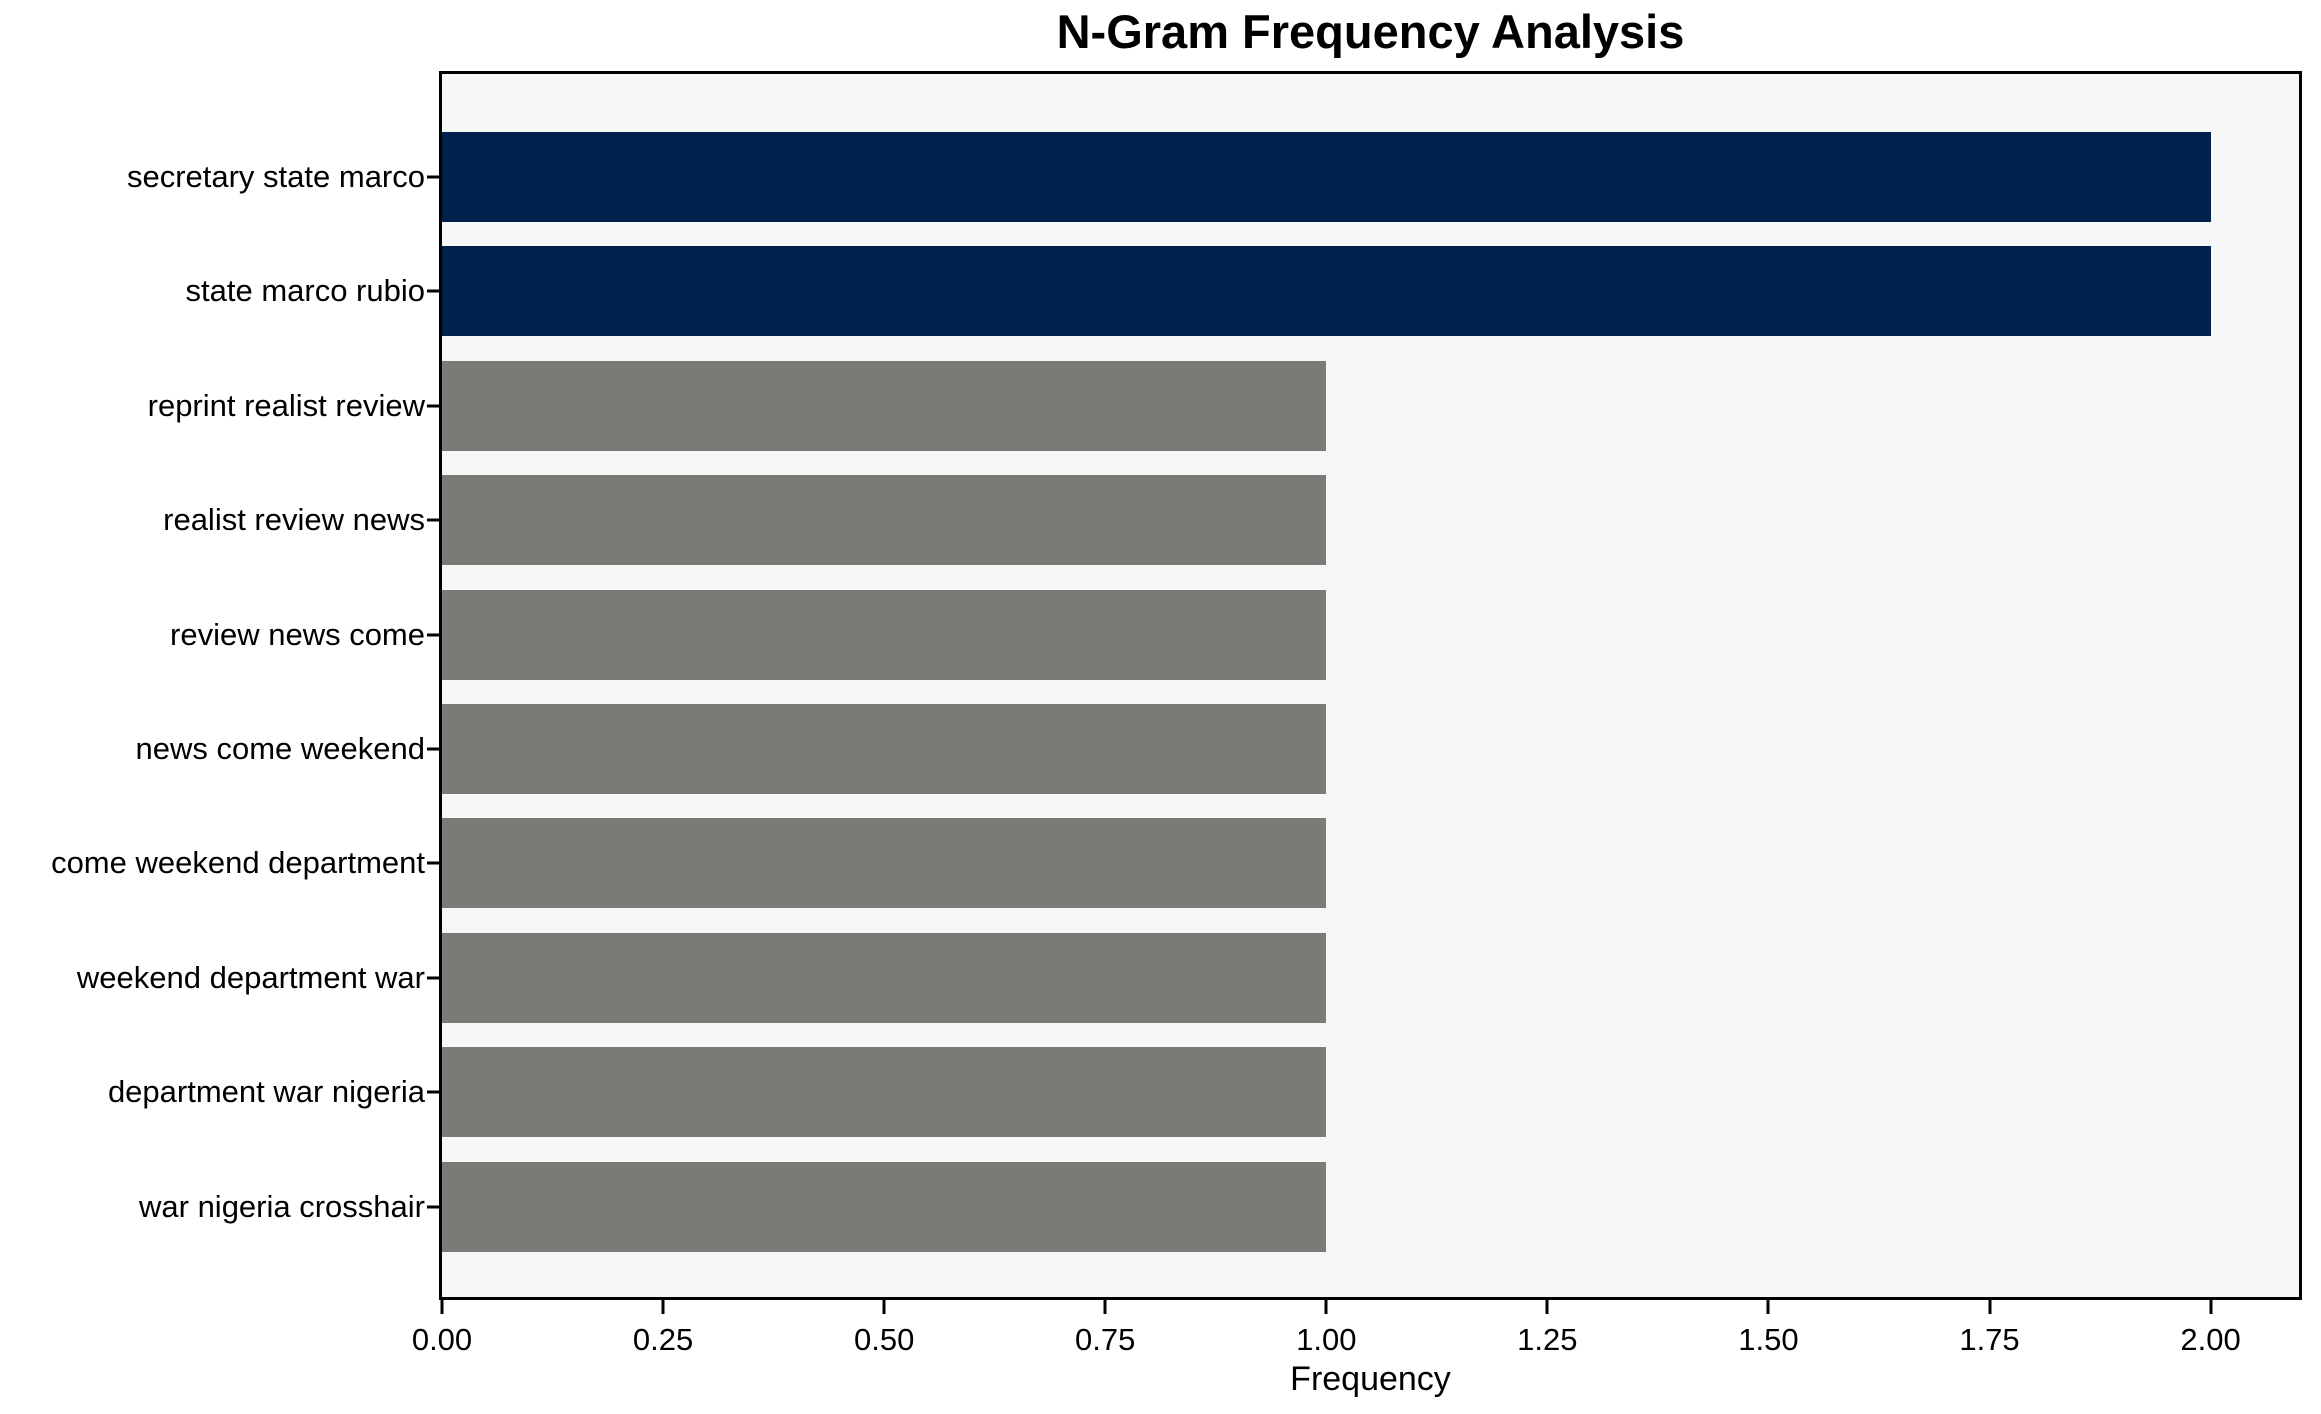 The width and height of the screenshot is (2321, 1414). I want to click on x-tick-label: 2.00, so click(2210, 1339).